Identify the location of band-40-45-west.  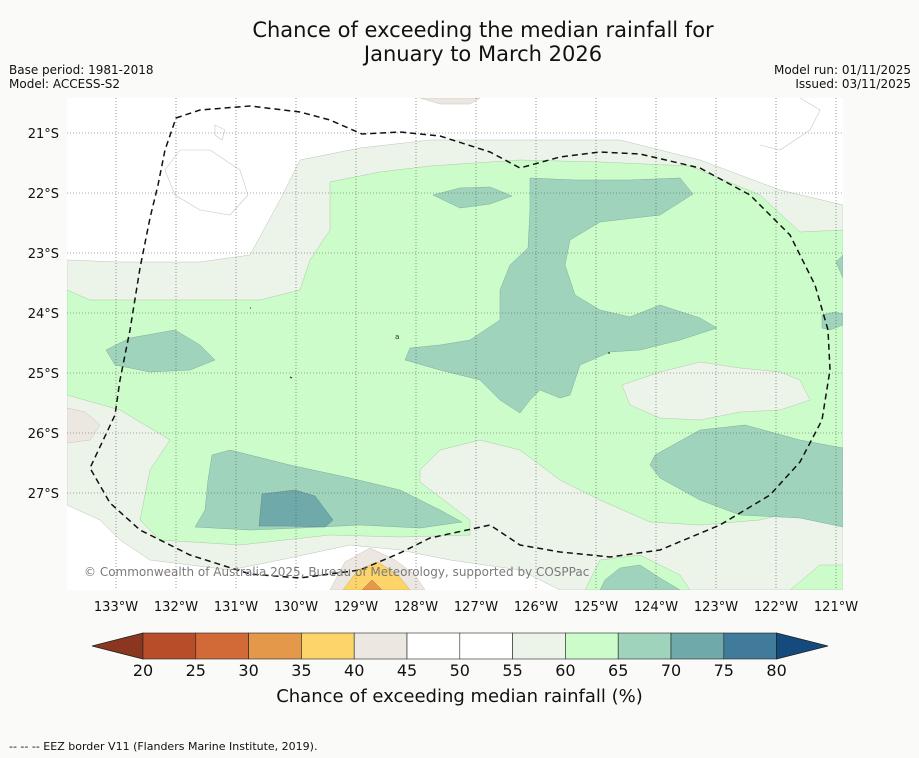
(84, 425).